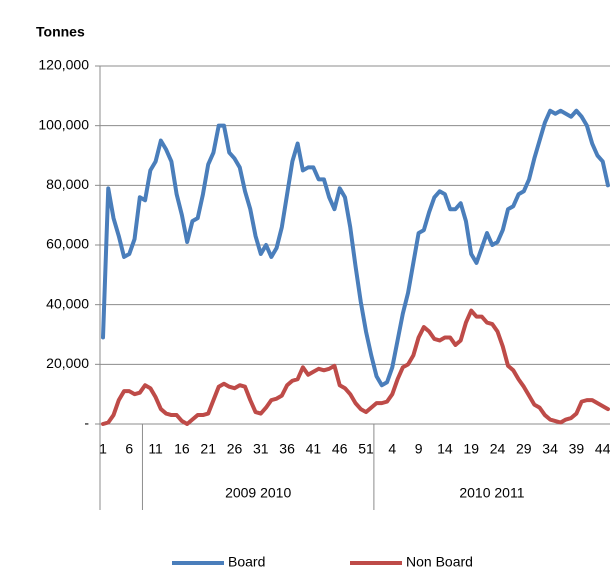 The height and width of the screenshot is (572, 610). Describe the element at coordinates (235, 449) in the screenshot. I see `x-tick-label: 26` at that location.